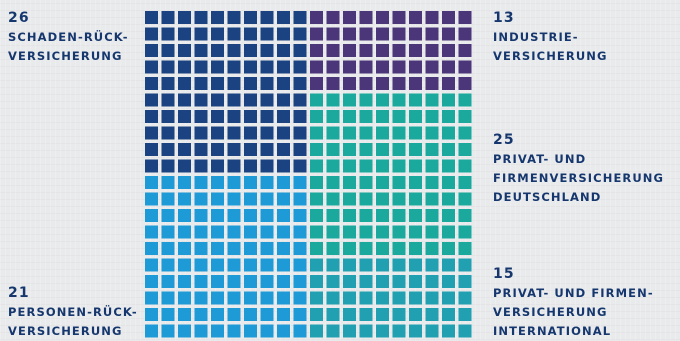 This screenshot has width=680, height=341. I want to click on label-text-personen: Personen-Rück- versicherung, so click(73, 322).